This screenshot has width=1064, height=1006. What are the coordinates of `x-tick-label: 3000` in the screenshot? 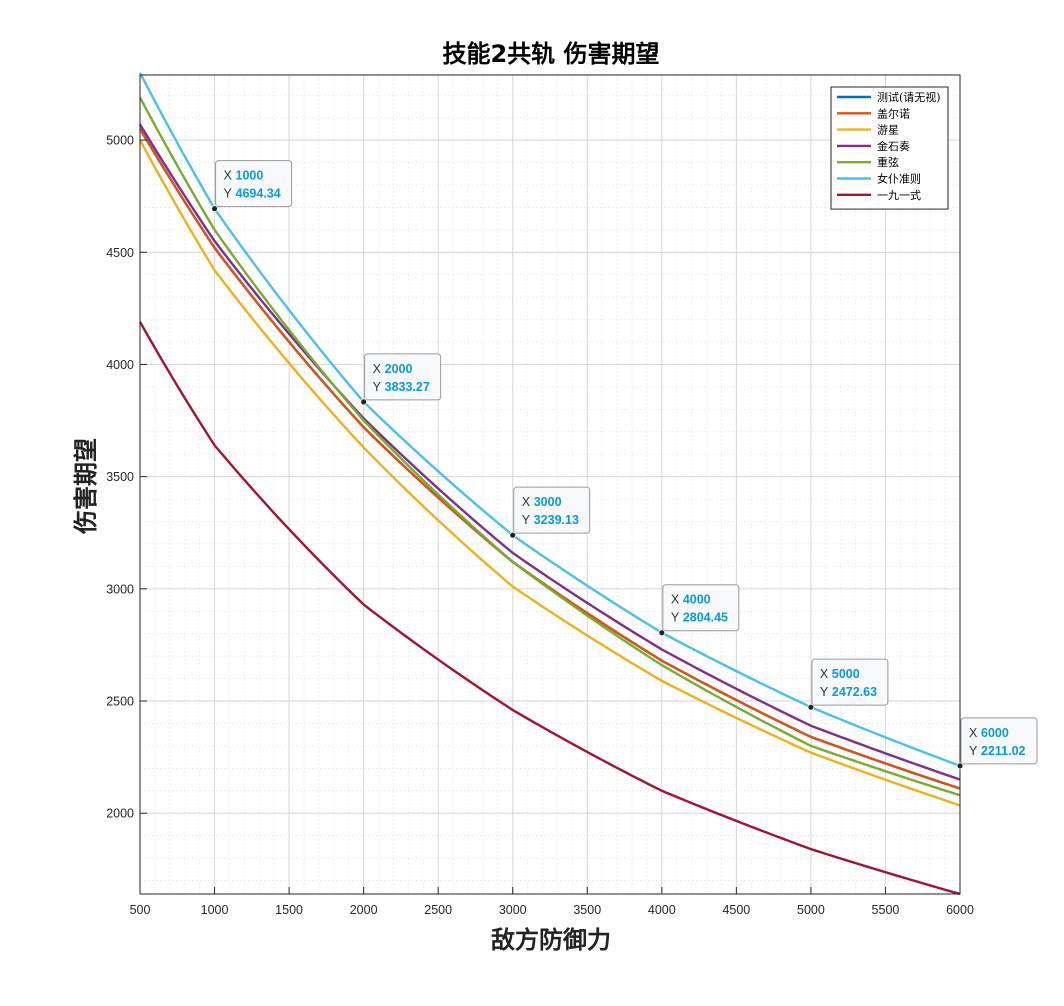 It's located at (513, 910).